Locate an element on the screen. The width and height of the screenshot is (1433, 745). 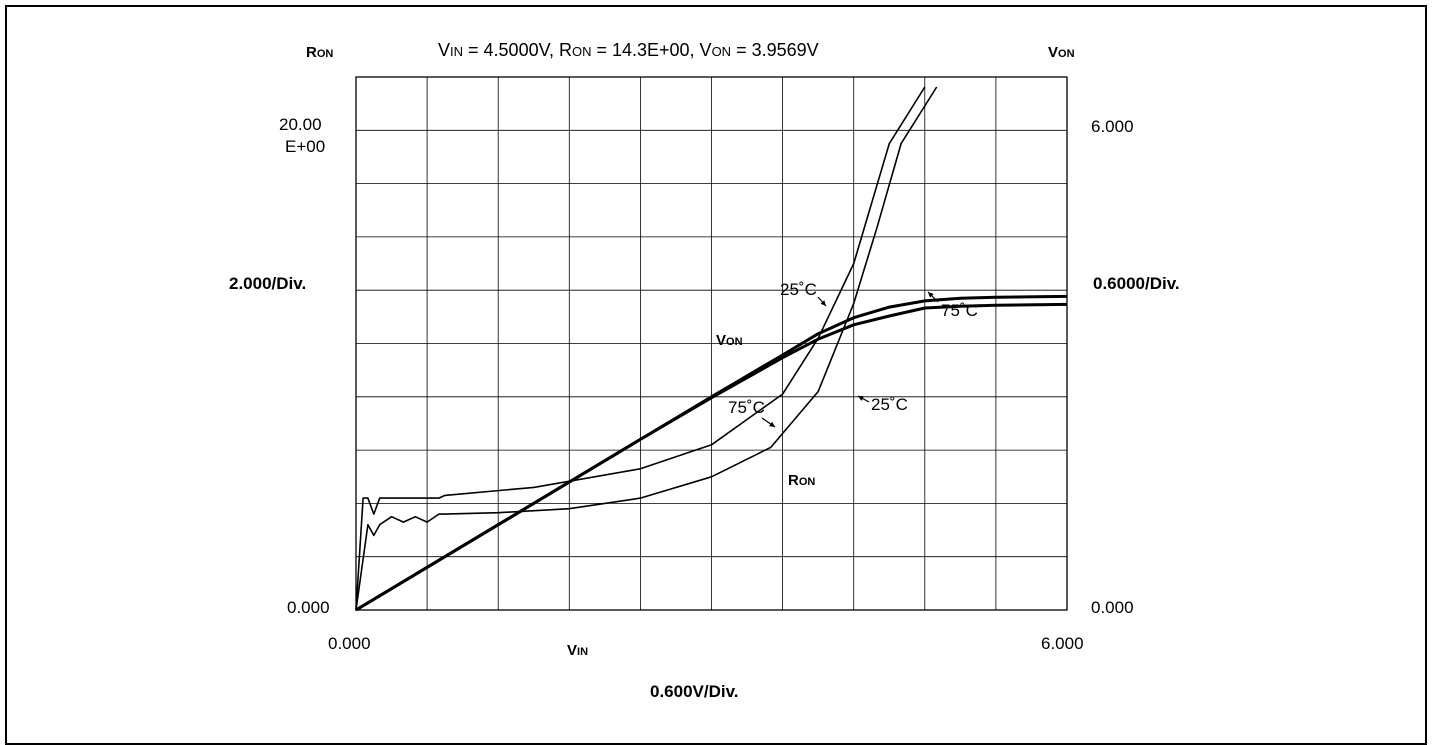
ron-75c-label: 75˚C is located at coordinates (746, 407).